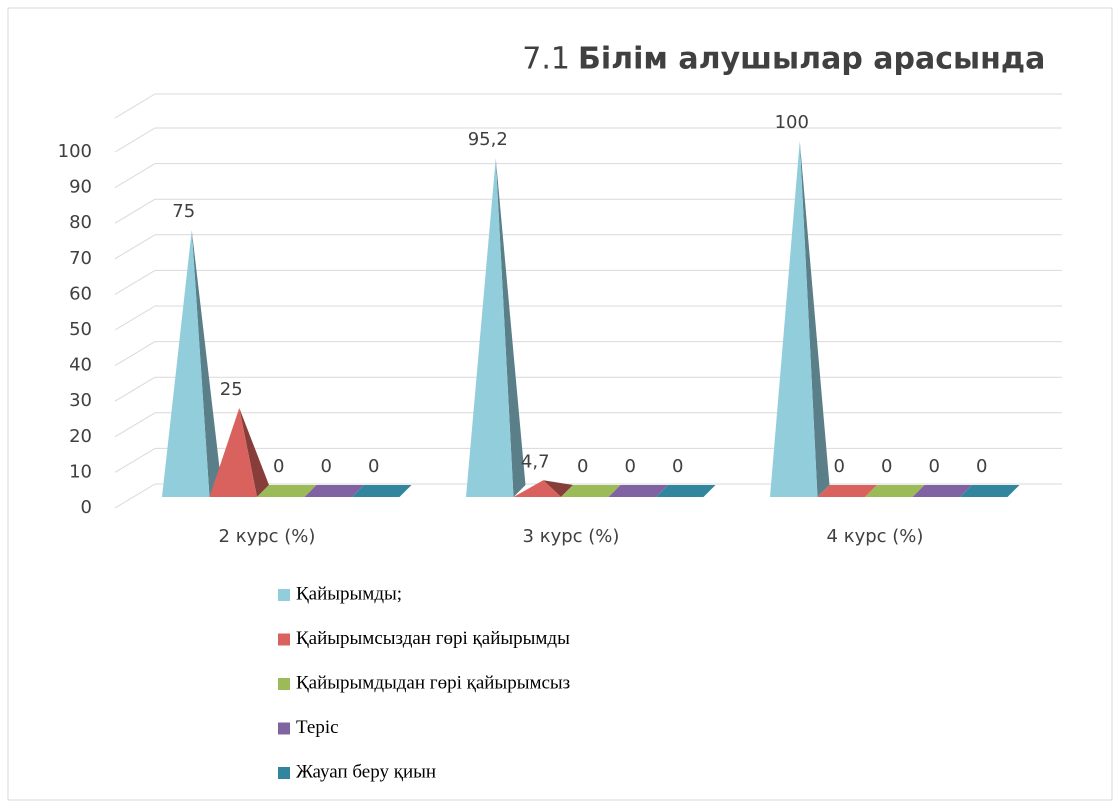 This screenshot has height=802, width=1114. I want to click on data-label: 4,7, so click(535, 461).